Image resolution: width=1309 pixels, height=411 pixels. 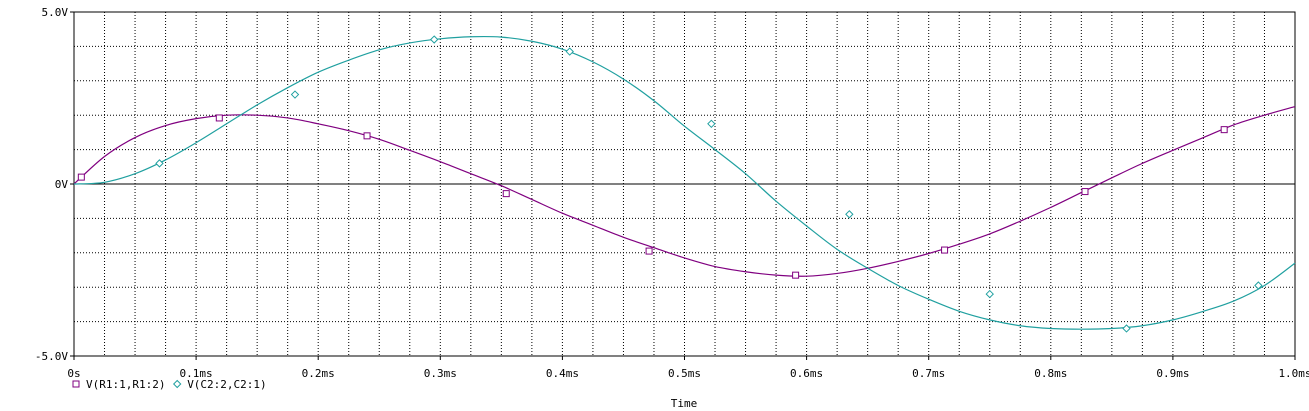 I want to click on x-tick-label: 0.4ms, so click(x=562, y=373).